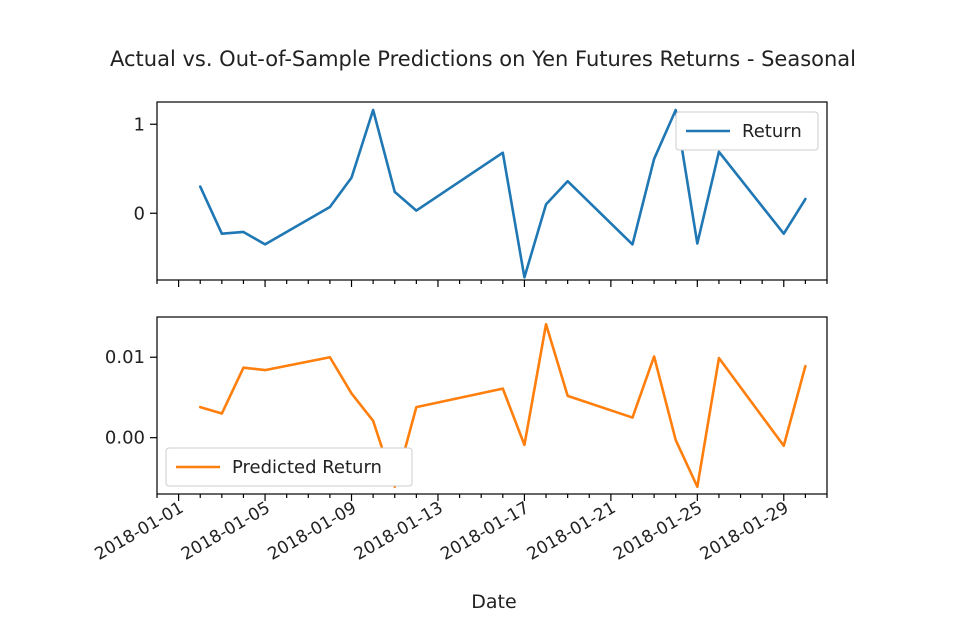  What do you see at coordinates (307, 467) in the screenshot?
I see `legend-label-predicted-return: Predicted Return` at bounding box center [307, 467].